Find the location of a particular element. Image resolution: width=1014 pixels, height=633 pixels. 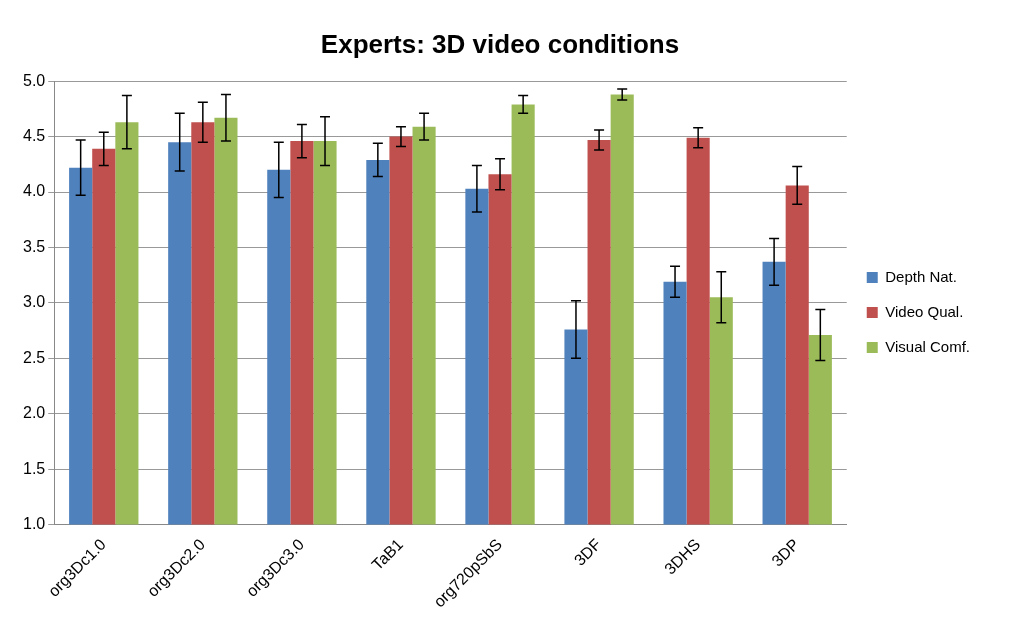

x-tick-label: 3DF is located at coordinates (587, 552).